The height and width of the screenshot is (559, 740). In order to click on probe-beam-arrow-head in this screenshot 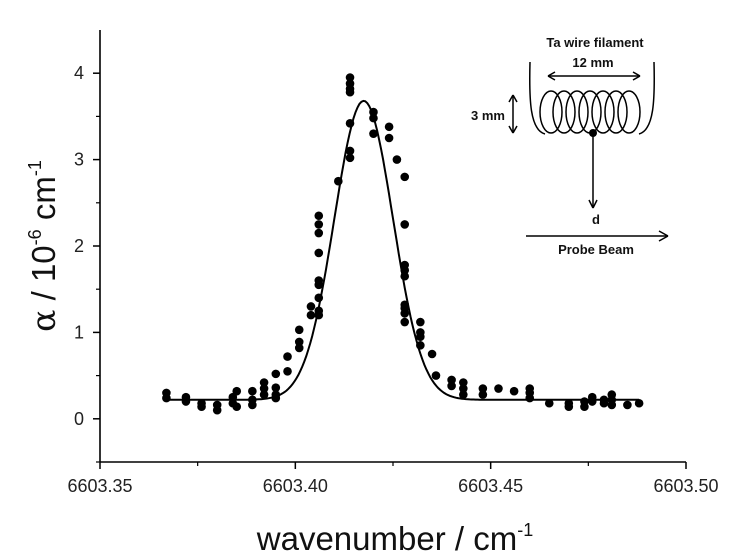, I will do `click(663, 236)`.